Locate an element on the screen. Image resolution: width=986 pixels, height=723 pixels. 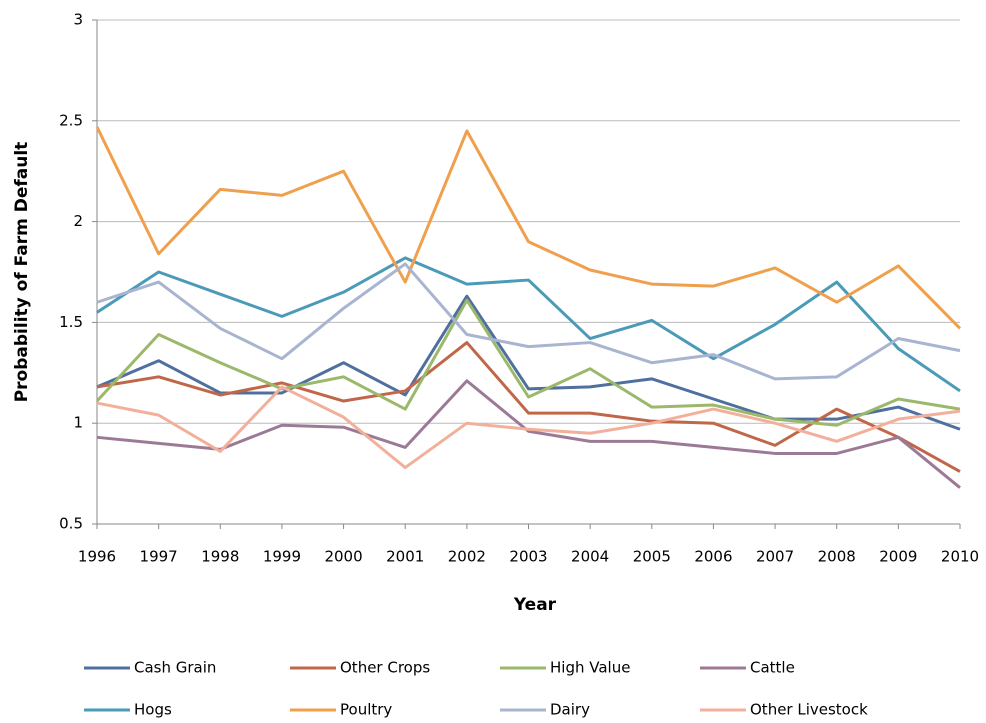
y-tick-label: 2.5 is located at coordinates (71, 120).